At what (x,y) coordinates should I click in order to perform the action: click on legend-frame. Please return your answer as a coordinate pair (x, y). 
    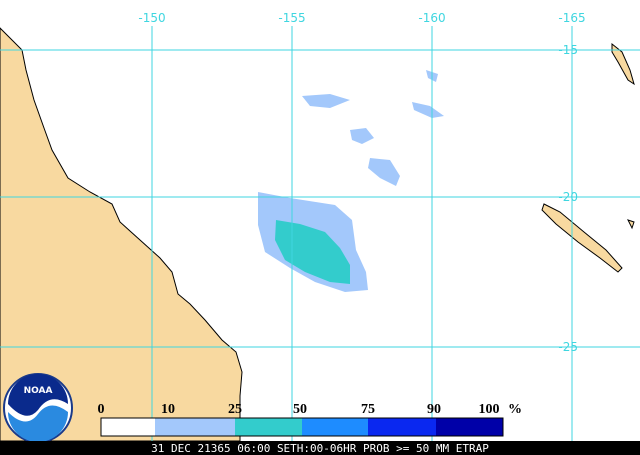
    Looking at the image, I should click on (302, 427).